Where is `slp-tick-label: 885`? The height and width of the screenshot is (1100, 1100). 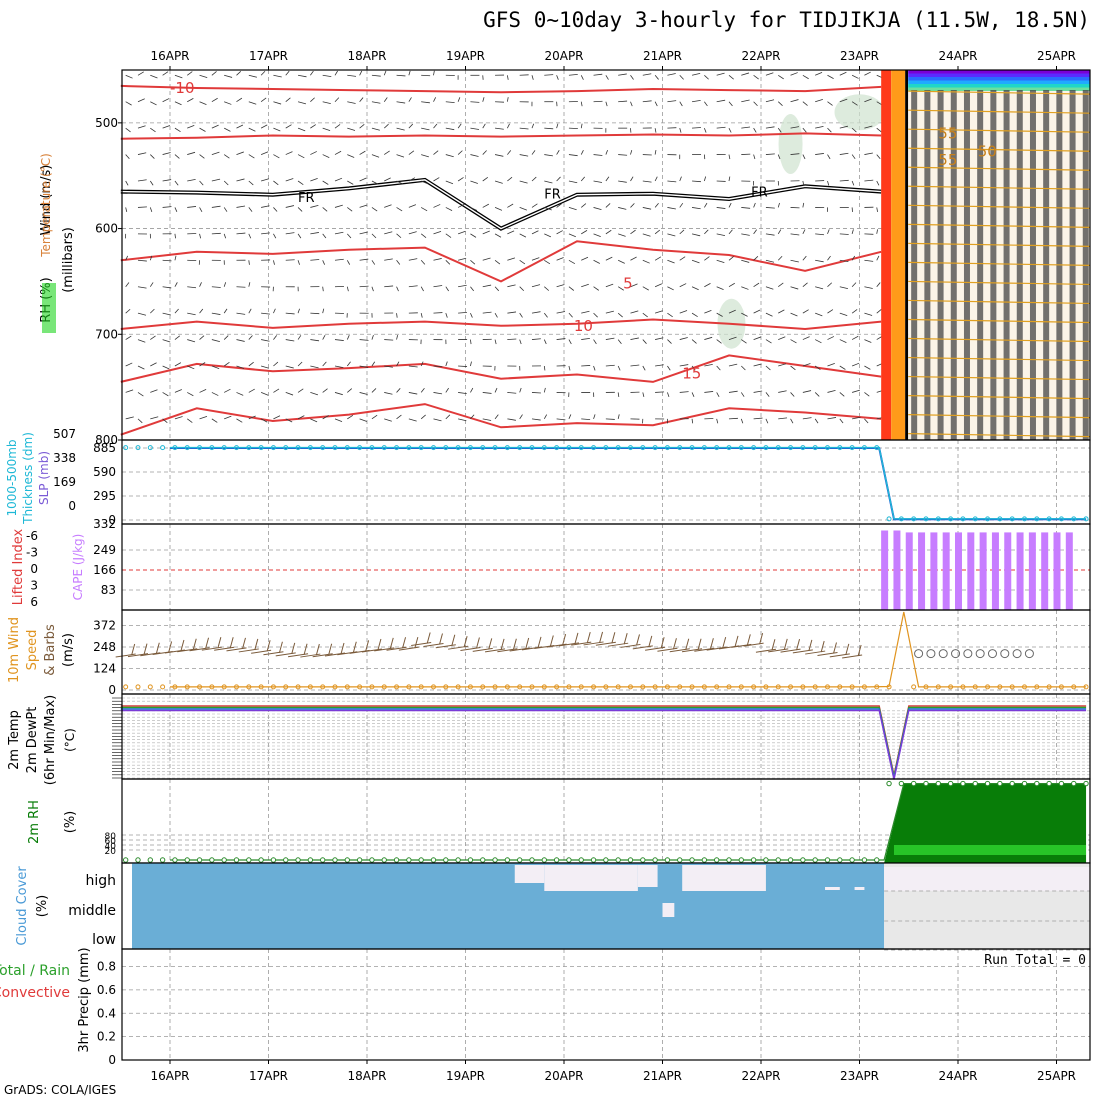 slp-tick-label: 885 is located at coordinates (104, 448).